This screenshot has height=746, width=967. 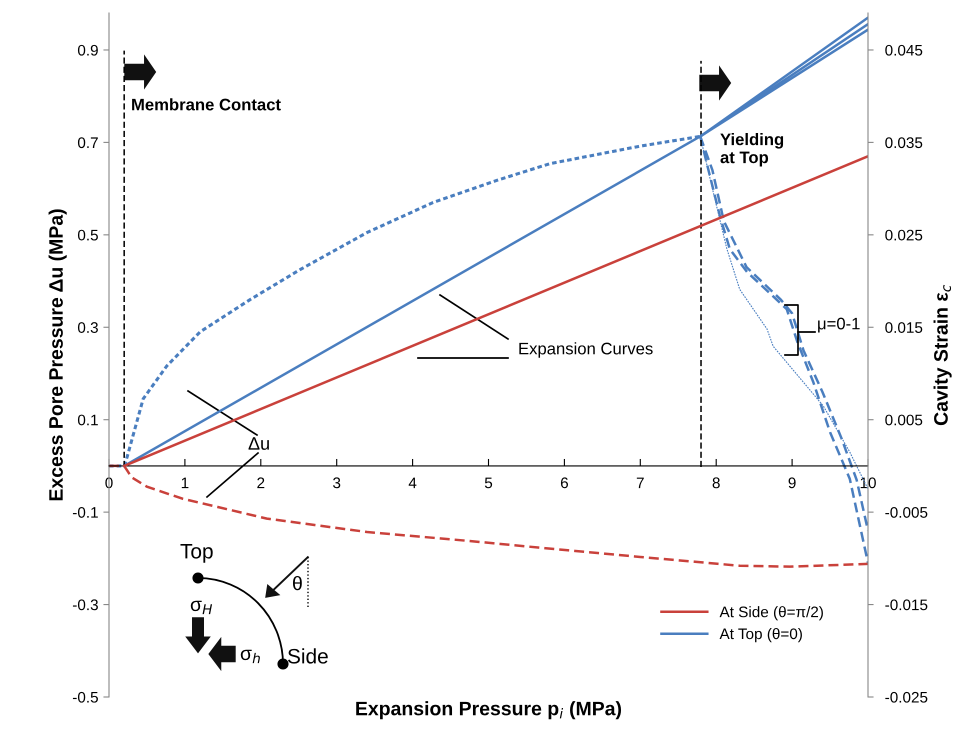 I want to click on y2-axis-title: Cavity Strain ε$_{c}$, so click(x=943, y=355).